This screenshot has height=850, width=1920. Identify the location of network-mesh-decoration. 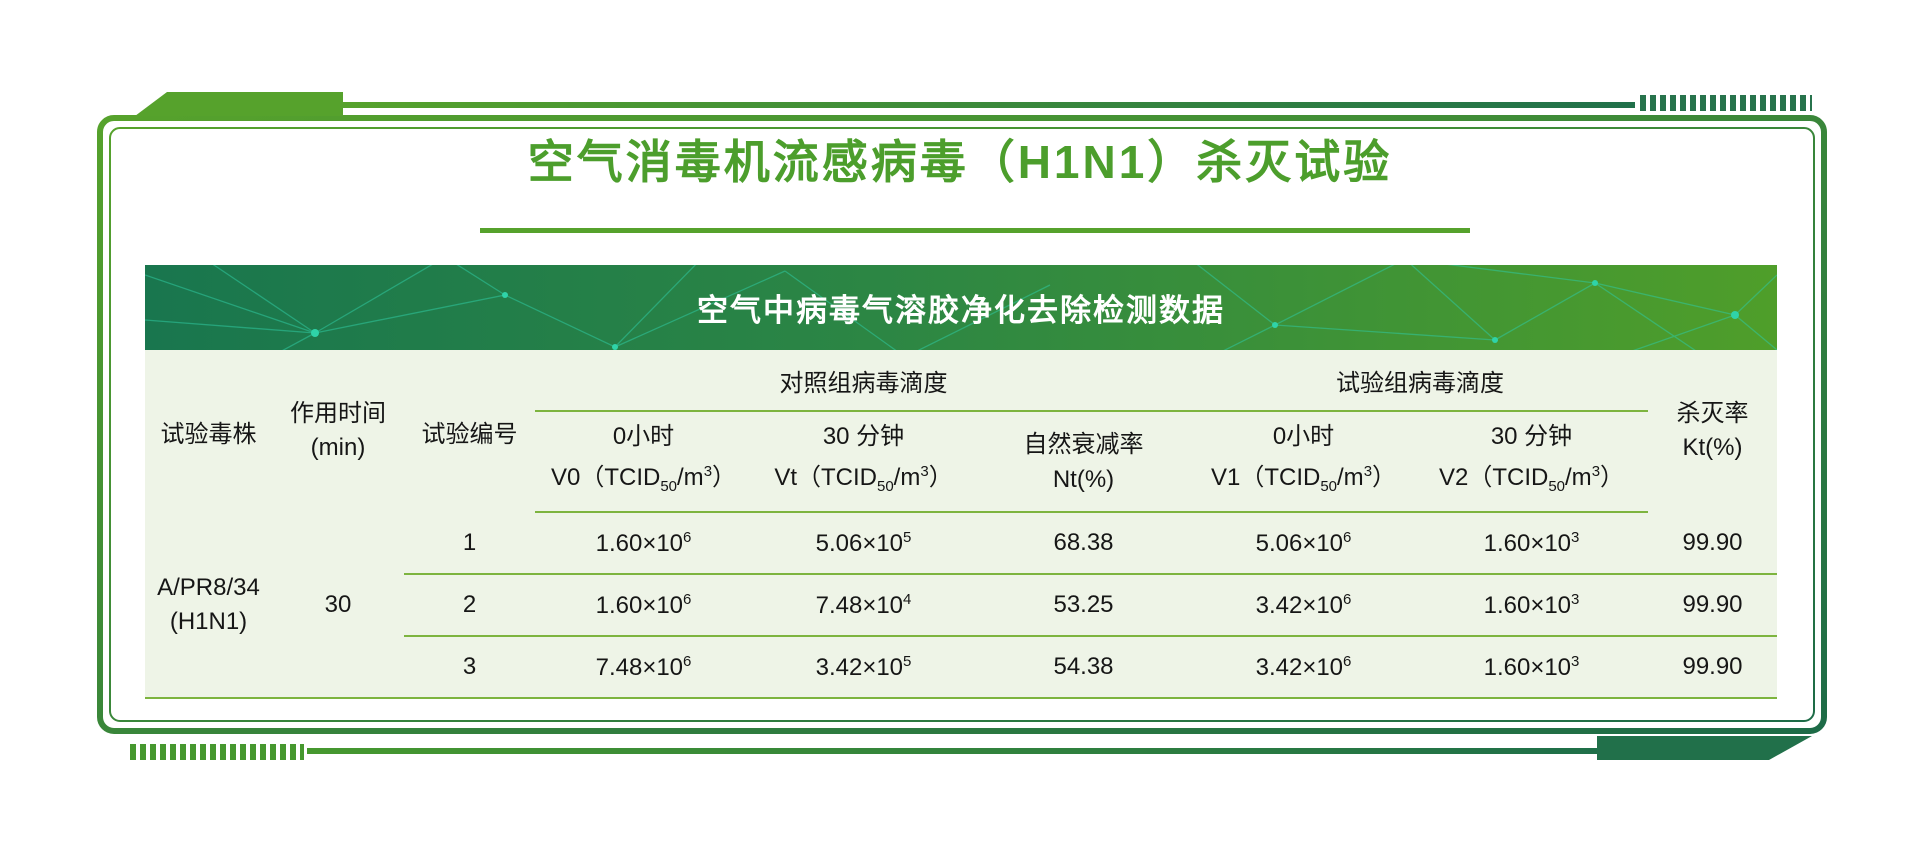
(961, 307).